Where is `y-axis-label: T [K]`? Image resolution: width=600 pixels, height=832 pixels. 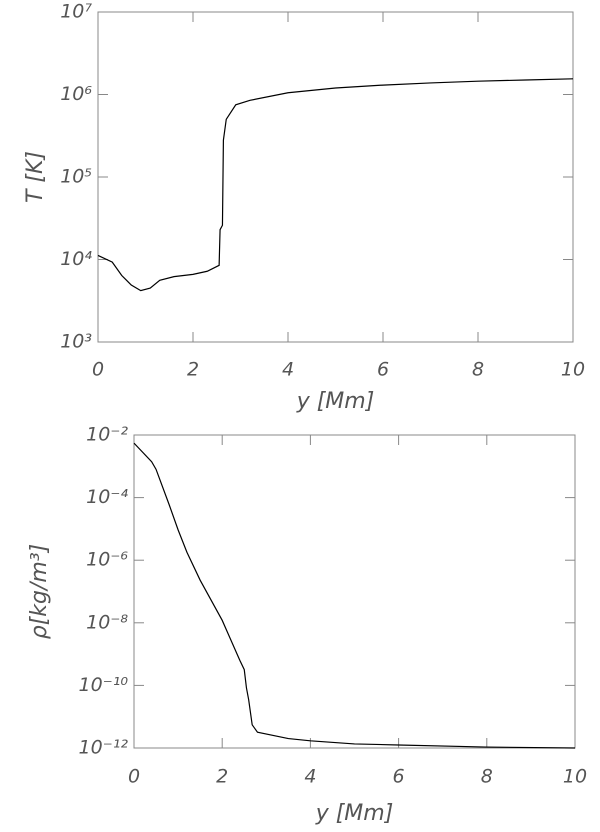 y-axis-label: T [K] is located at coordinates (35, 177).